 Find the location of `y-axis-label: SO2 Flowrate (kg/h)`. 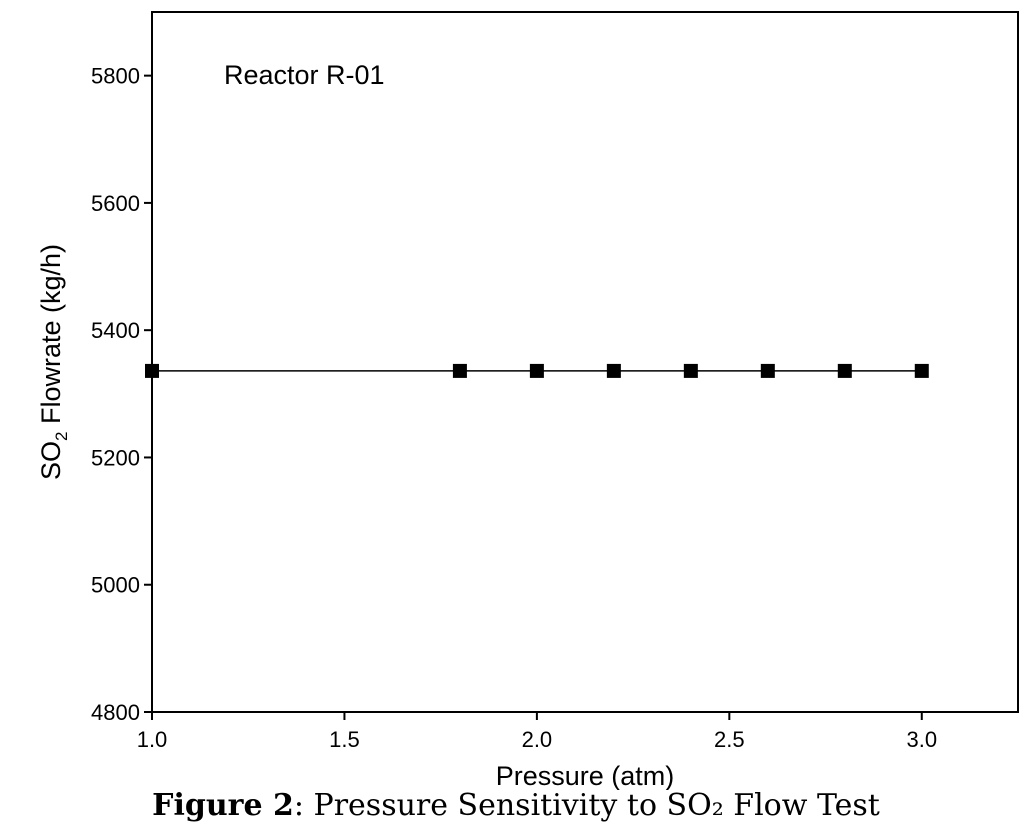

y-axis-label: SO2 Flowrate (kg/h) is located at coordinates (53, 362).